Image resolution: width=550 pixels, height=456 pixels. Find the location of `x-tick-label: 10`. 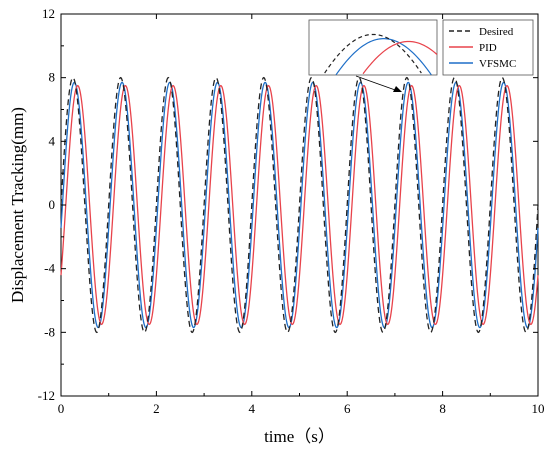

x-tick-label: 10 is located at coordinates (538, 408).